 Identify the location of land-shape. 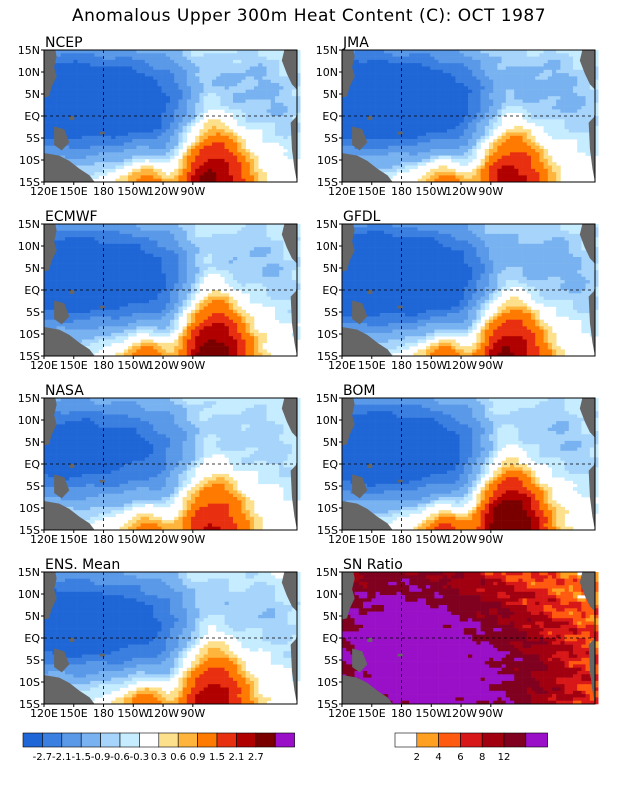
(587, 70).